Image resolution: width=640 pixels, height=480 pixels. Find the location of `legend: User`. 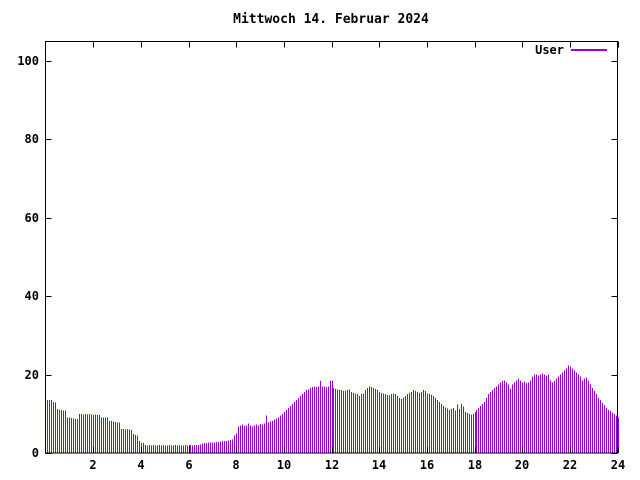

legend: User is located at coordinates (303, 50).